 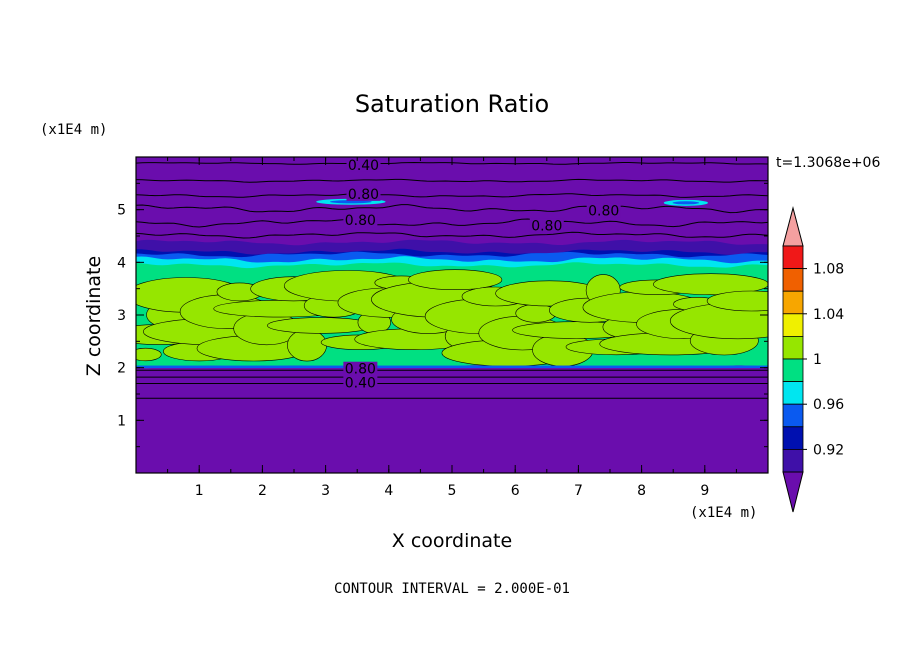 I want to click on x-tick-label: 6, so click(x=515, y=491).